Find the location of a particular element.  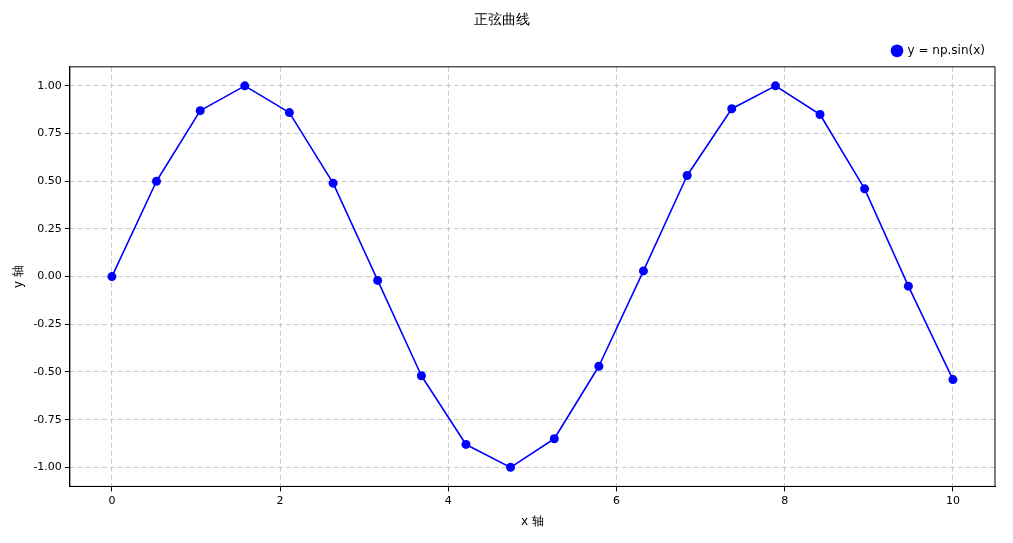

chart-title: 正弦曲线 is located at coordinates (501, 19).